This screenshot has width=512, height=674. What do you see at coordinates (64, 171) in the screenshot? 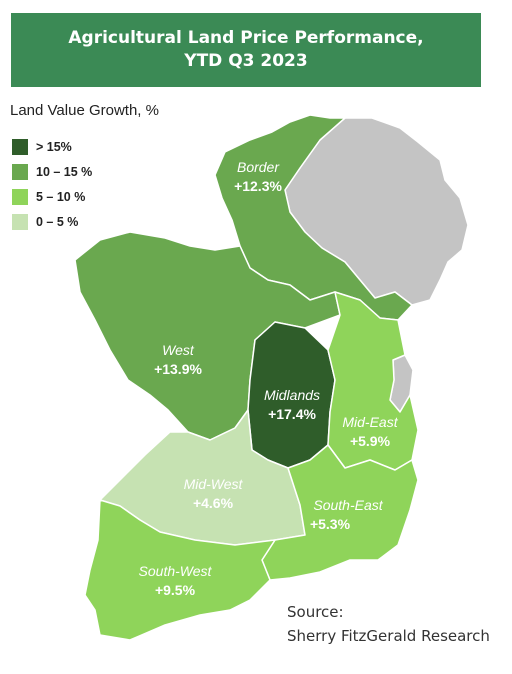
I see `legend-label: 10 – 15 %` at bounding box center [64, 171].